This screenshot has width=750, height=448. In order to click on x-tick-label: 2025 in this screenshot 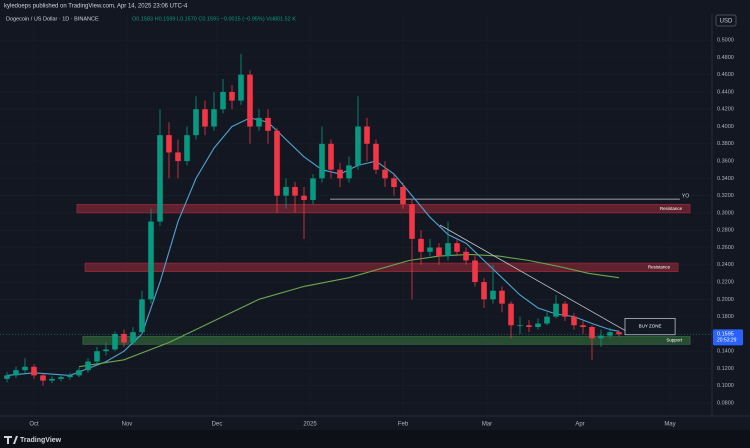, I will do `click(310, 425)`.